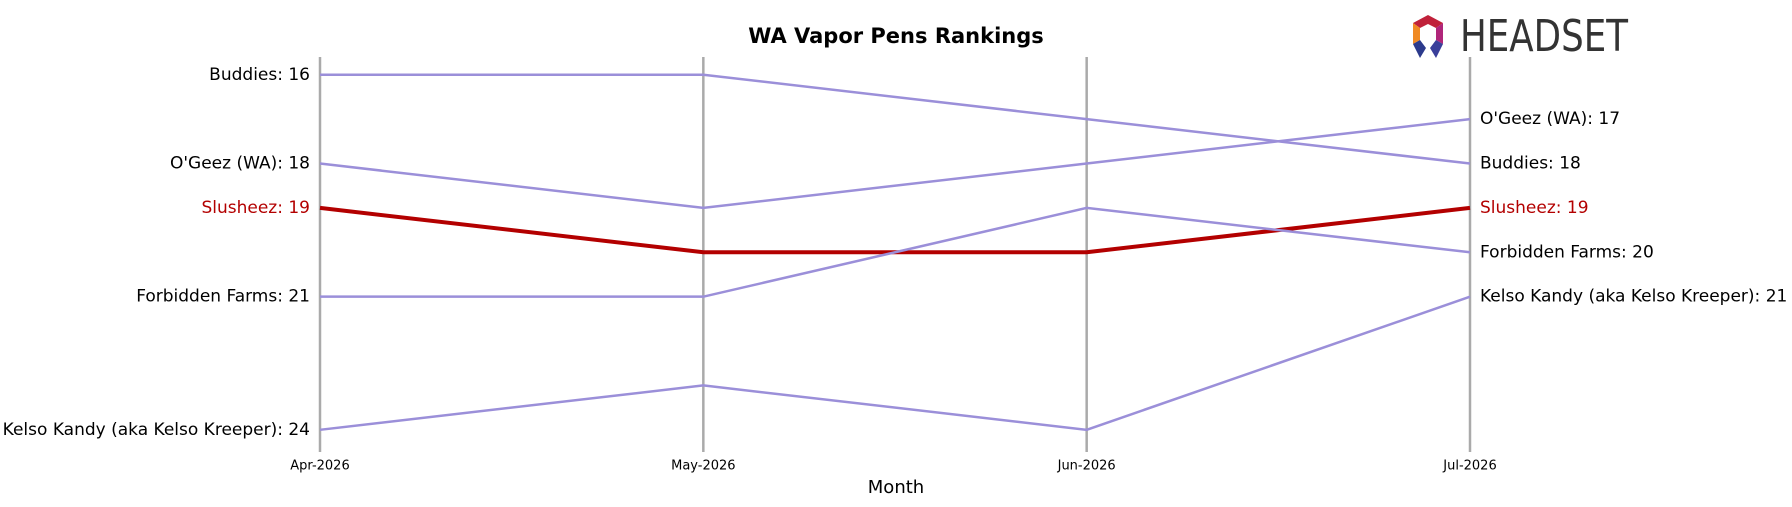  Describe the element at coordinates (1567, 252) in the screenshot. I see `rank-label: Forbidden Farms: 20` at that location.